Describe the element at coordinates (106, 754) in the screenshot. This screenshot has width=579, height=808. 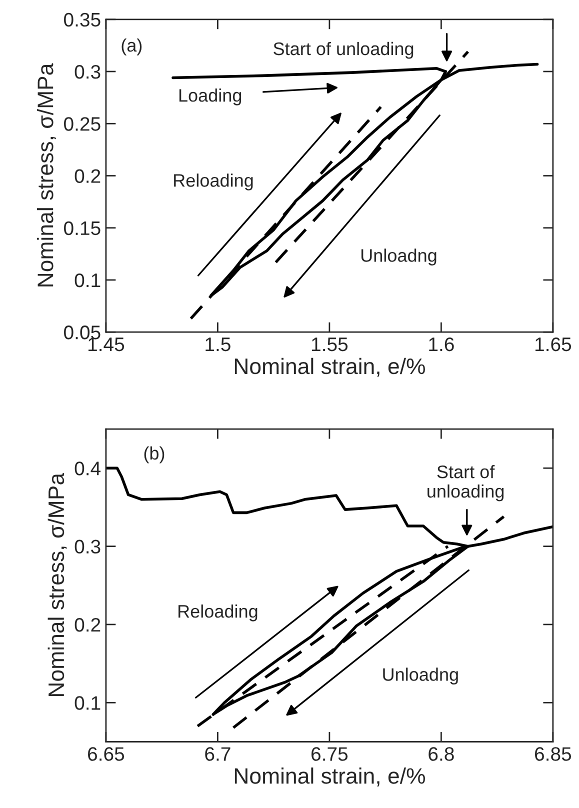
I see `x-tick-label: 6.65` at that location.